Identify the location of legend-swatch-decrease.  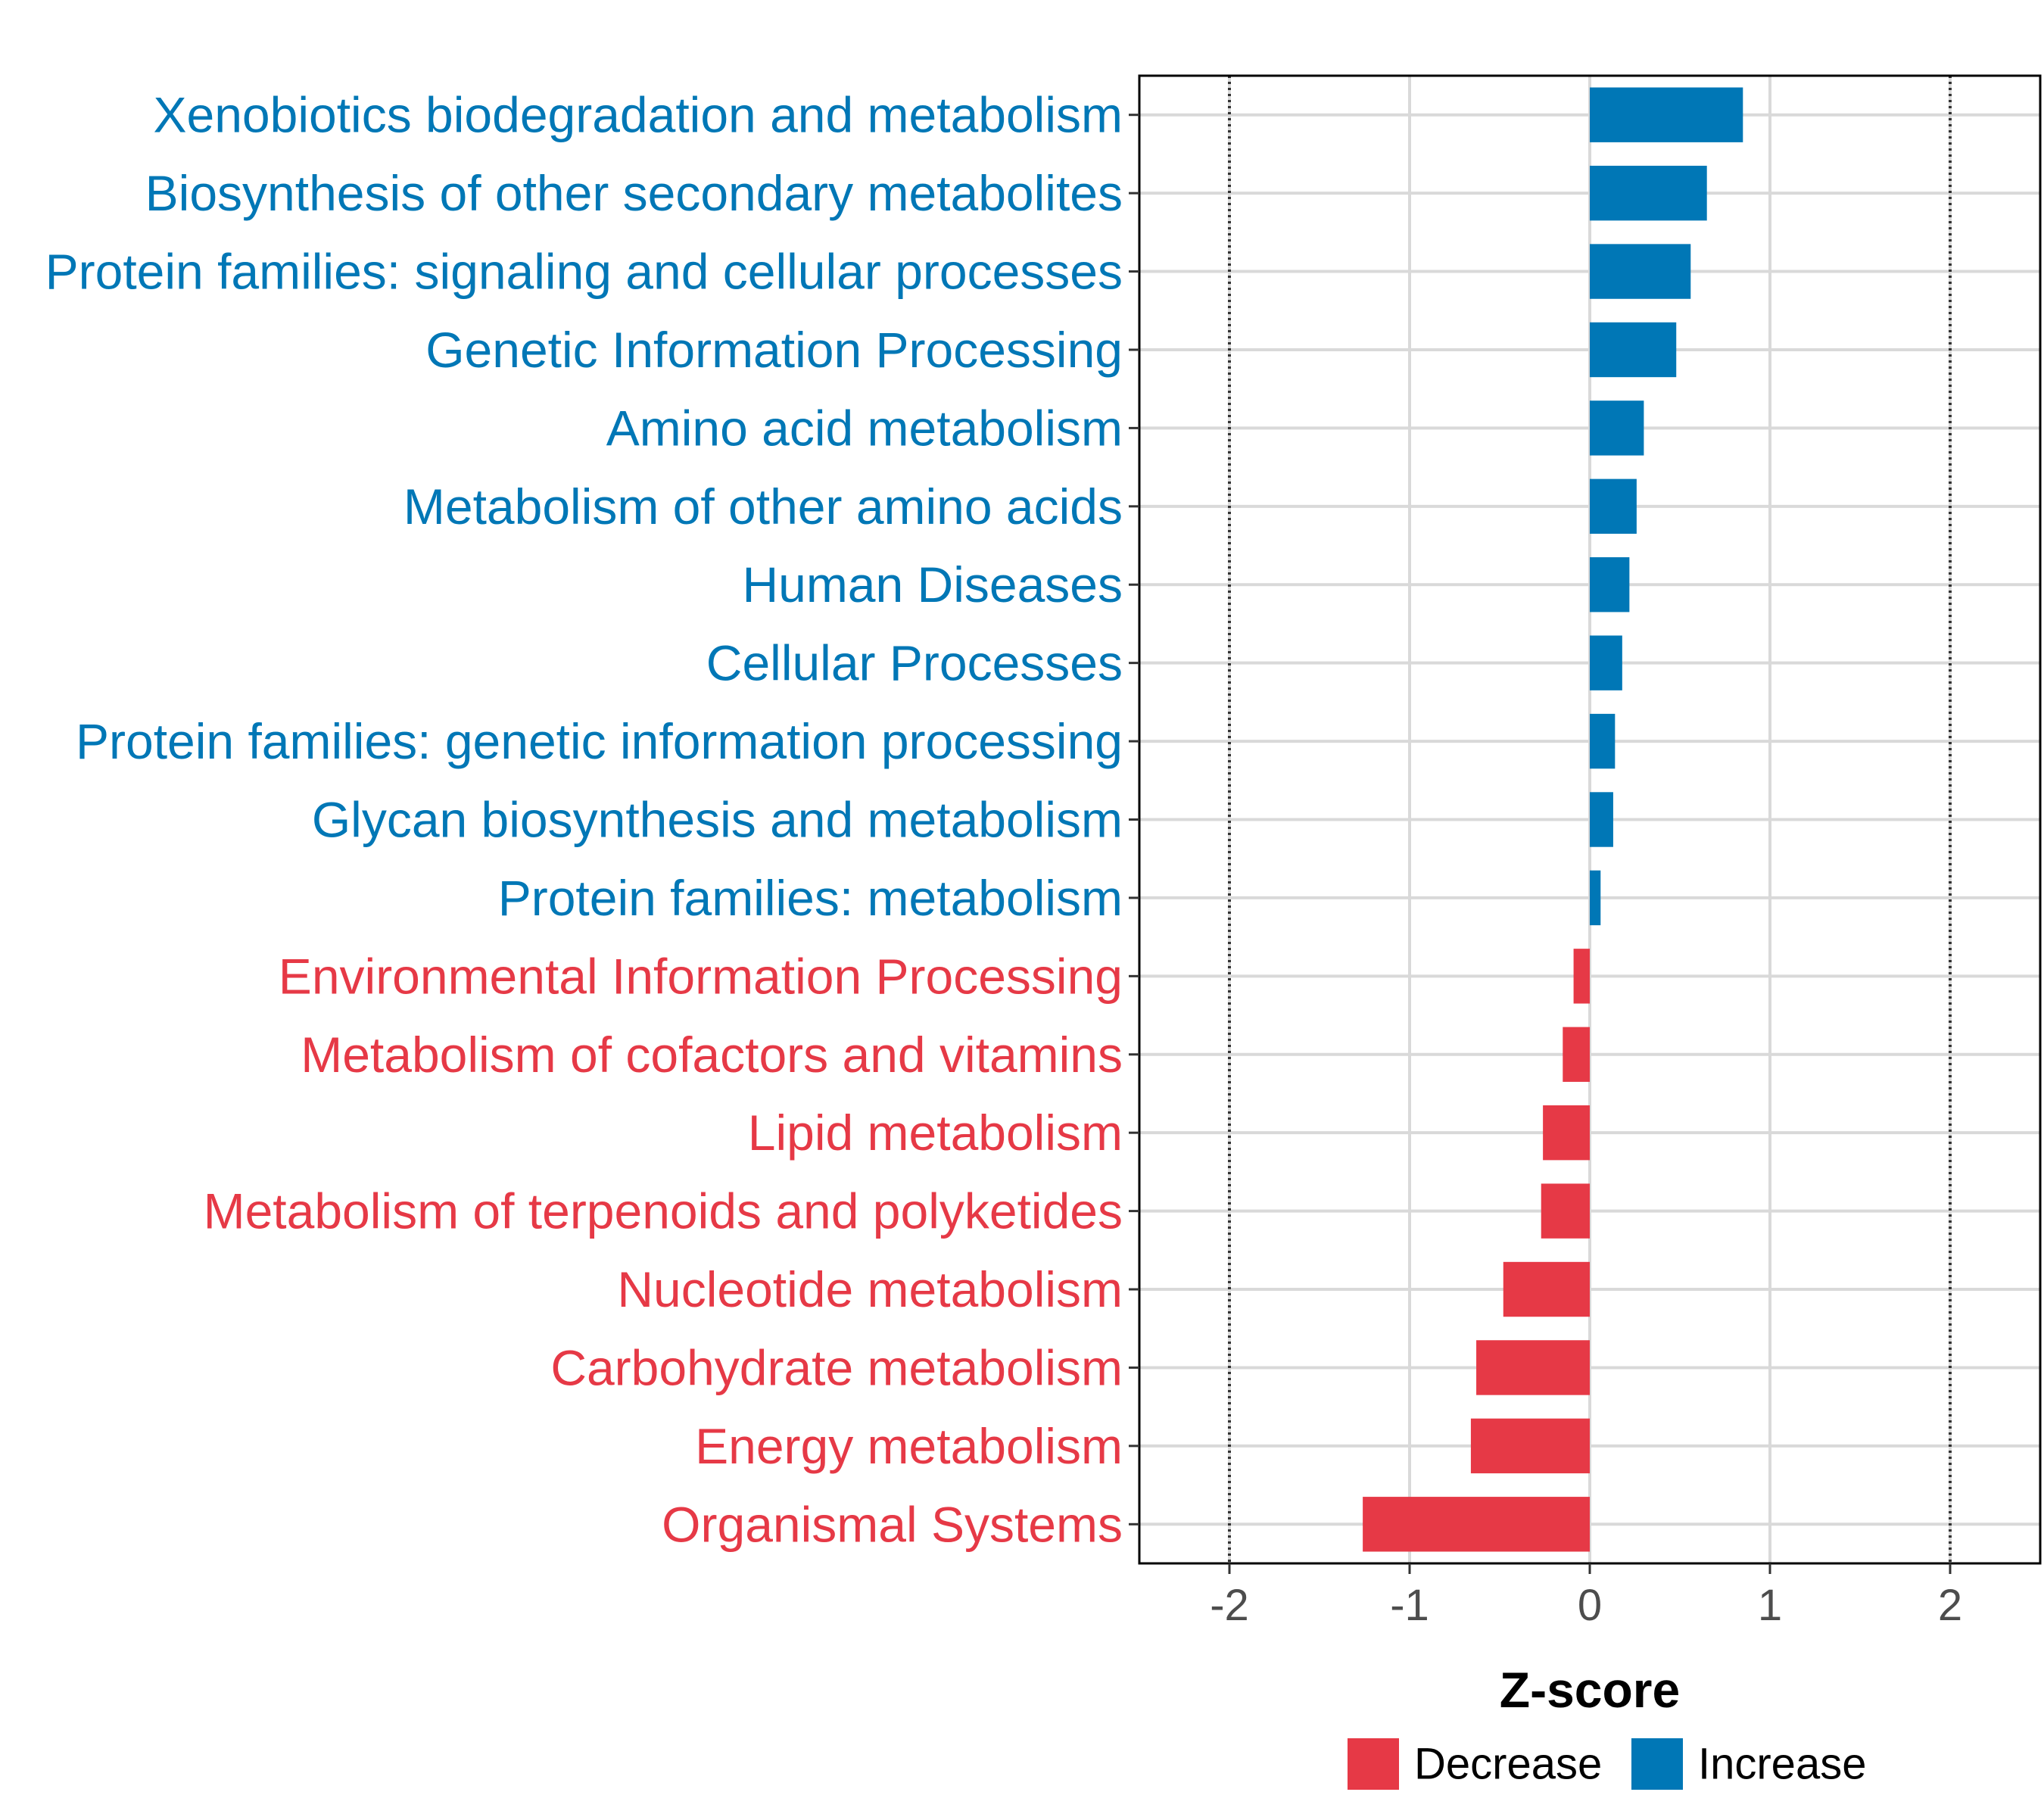
(1373, 1764).